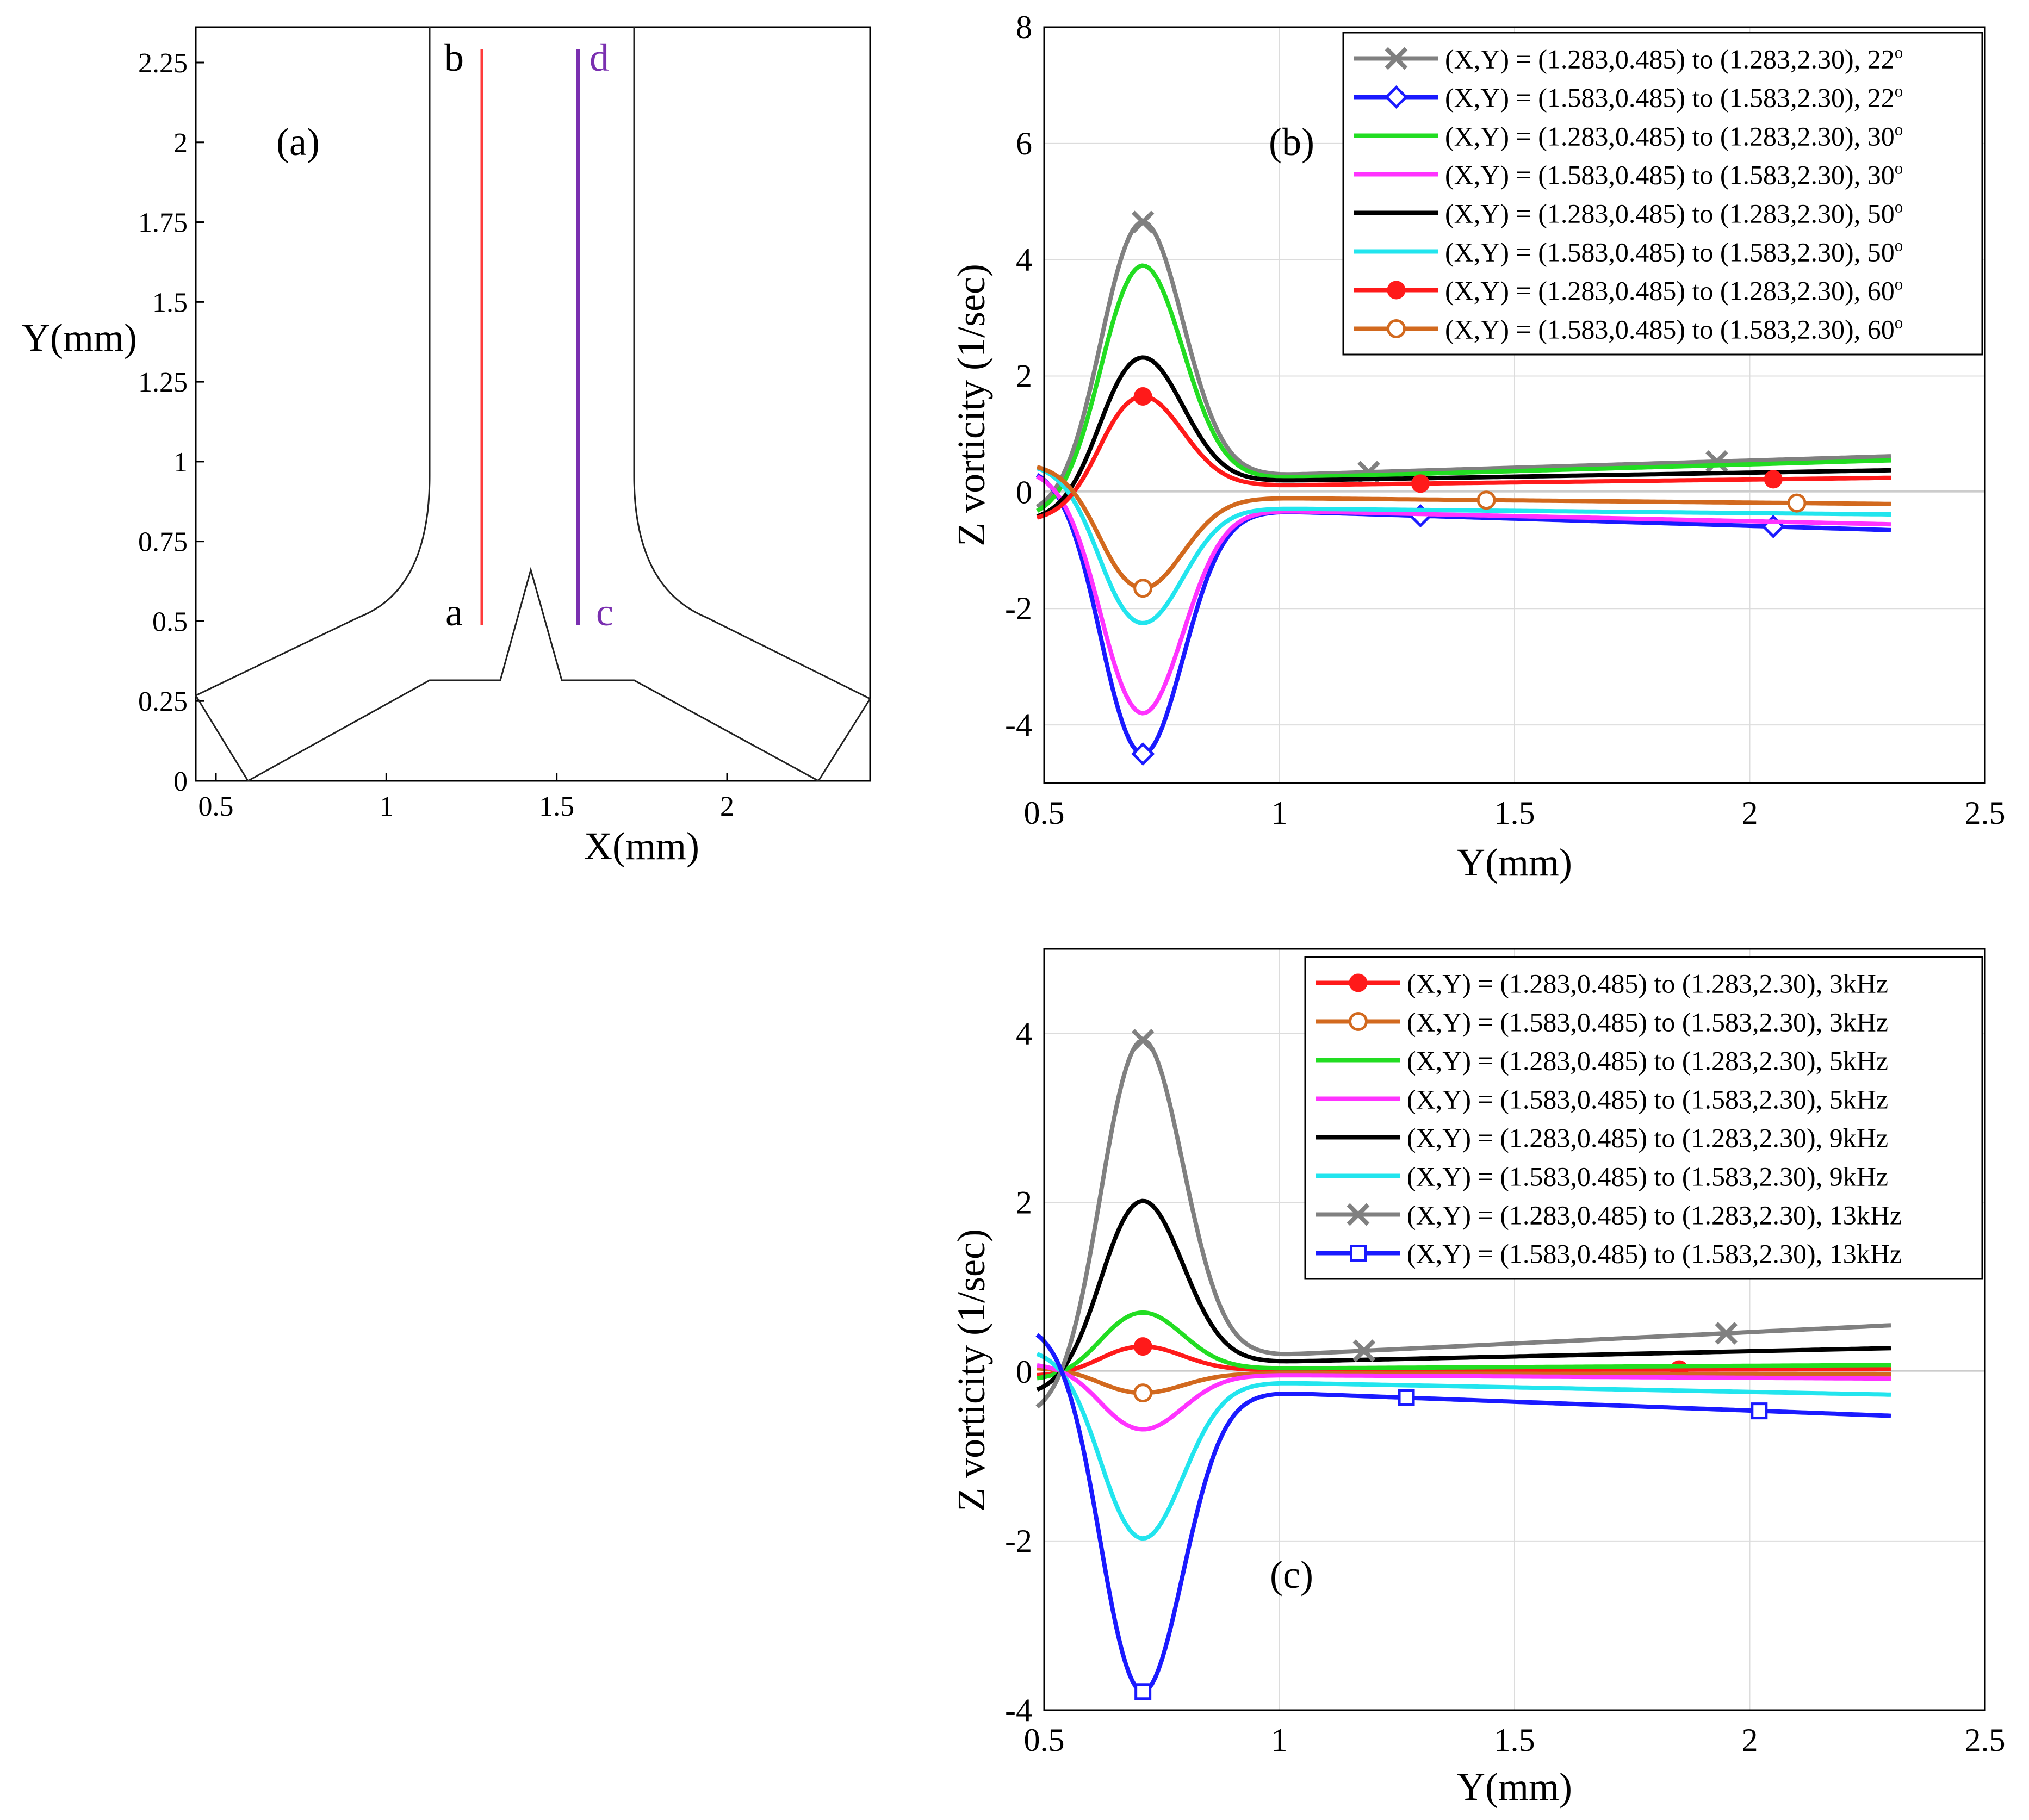 This screenshot has height=1820, width=2029. I want to click on panel-b-ylabel: Z vorticity (1/sec), so click(971, 405).